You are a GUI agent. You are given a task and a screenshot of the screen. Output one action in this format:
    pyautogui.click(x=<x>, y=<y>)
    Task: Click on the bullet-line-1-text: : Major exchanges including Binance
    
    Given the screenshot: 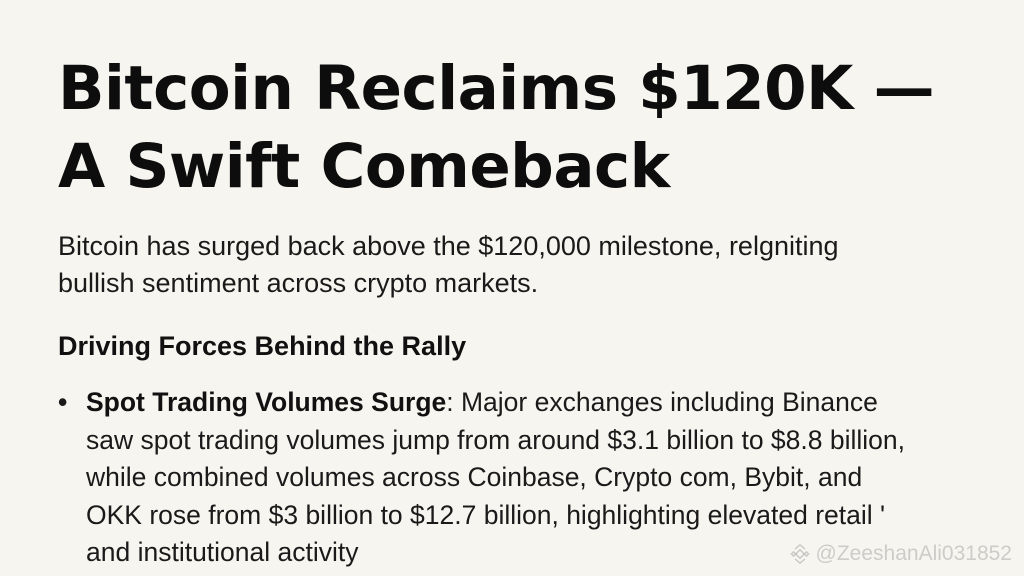 What is the action you would take?
    pyautogui.click(x=662, y=402)
    